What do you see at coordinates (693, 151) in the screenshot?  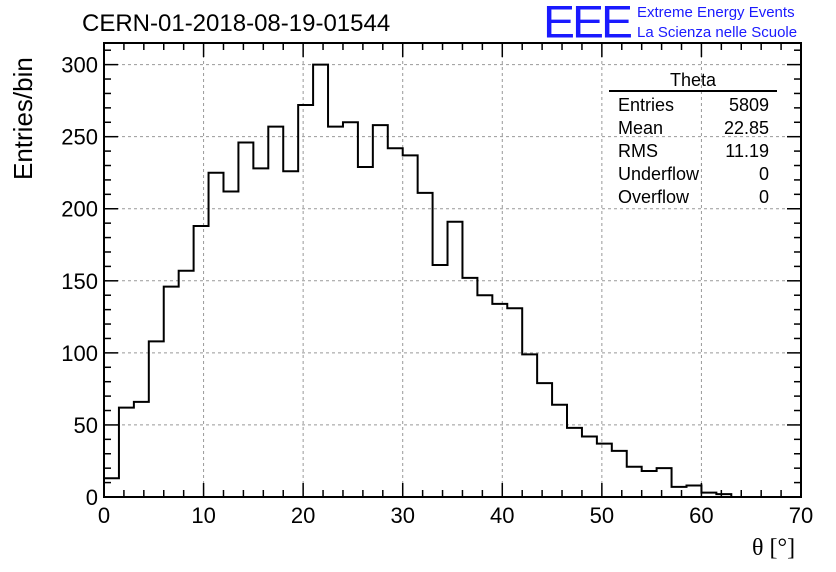 I see `stats-row-rms: RMS 11.19` at bounding box center [693, 151].